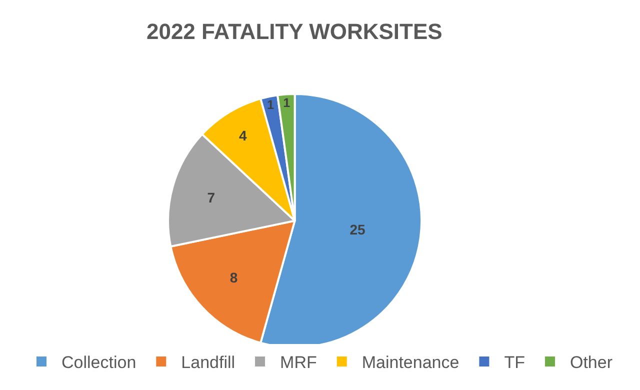 The image size is (640, 390). What do you see at coordinates (208, 362) in the screenshot?
I see `legend-label: Landfill` at bounding box center [208, 362].